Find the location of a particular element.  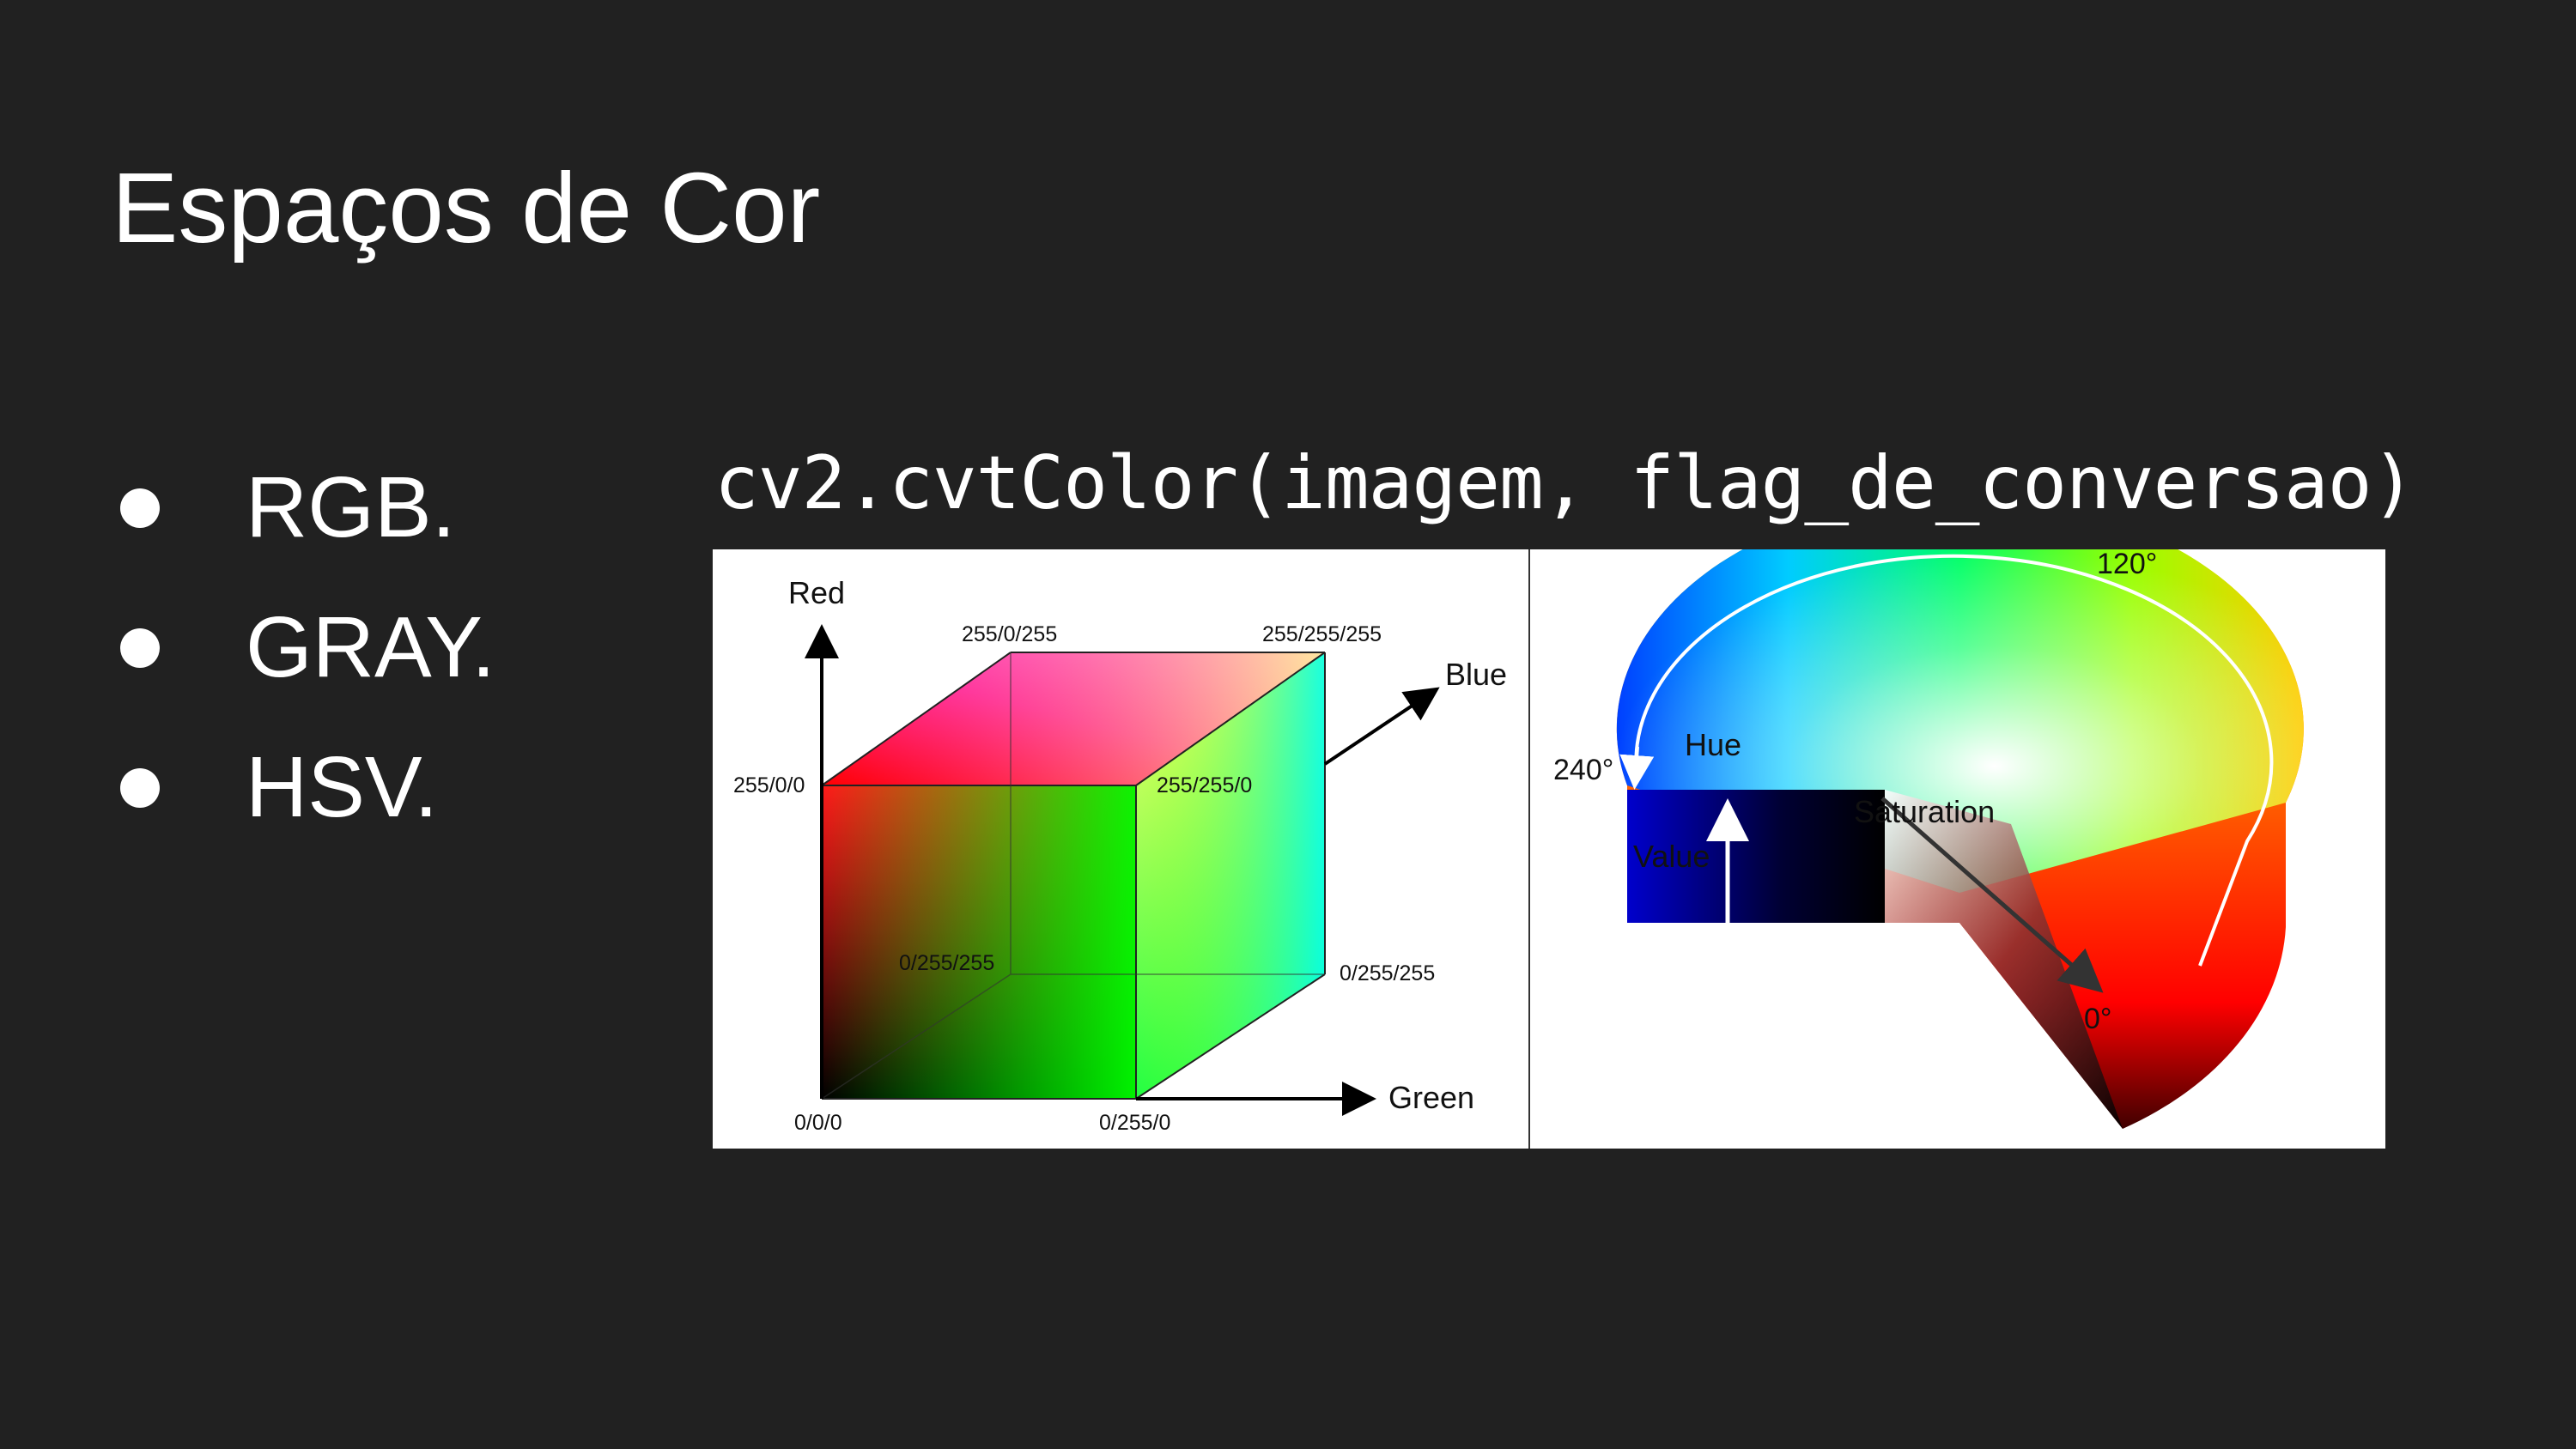

code-snippet: cv2.cvtColor(imagem, flag_de_conversao) is located at coordinates (1565, 483).